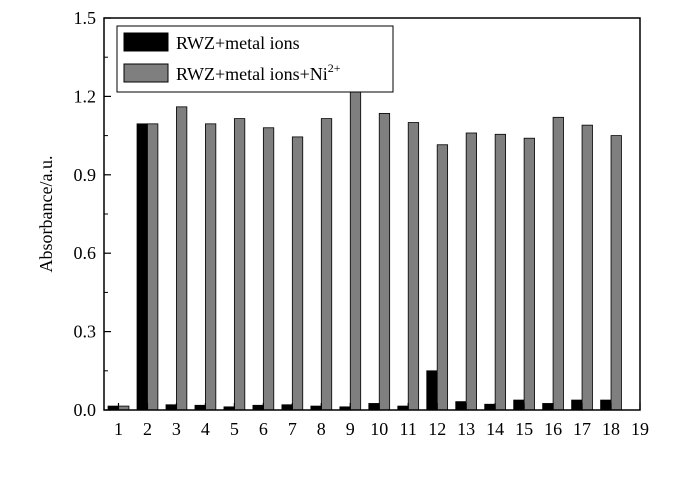 The width and height of the screenshot is (700, 481). Describe the element at coordinates (234, 429) in the screenshot. I see `x-tick-label: 5` at that location.